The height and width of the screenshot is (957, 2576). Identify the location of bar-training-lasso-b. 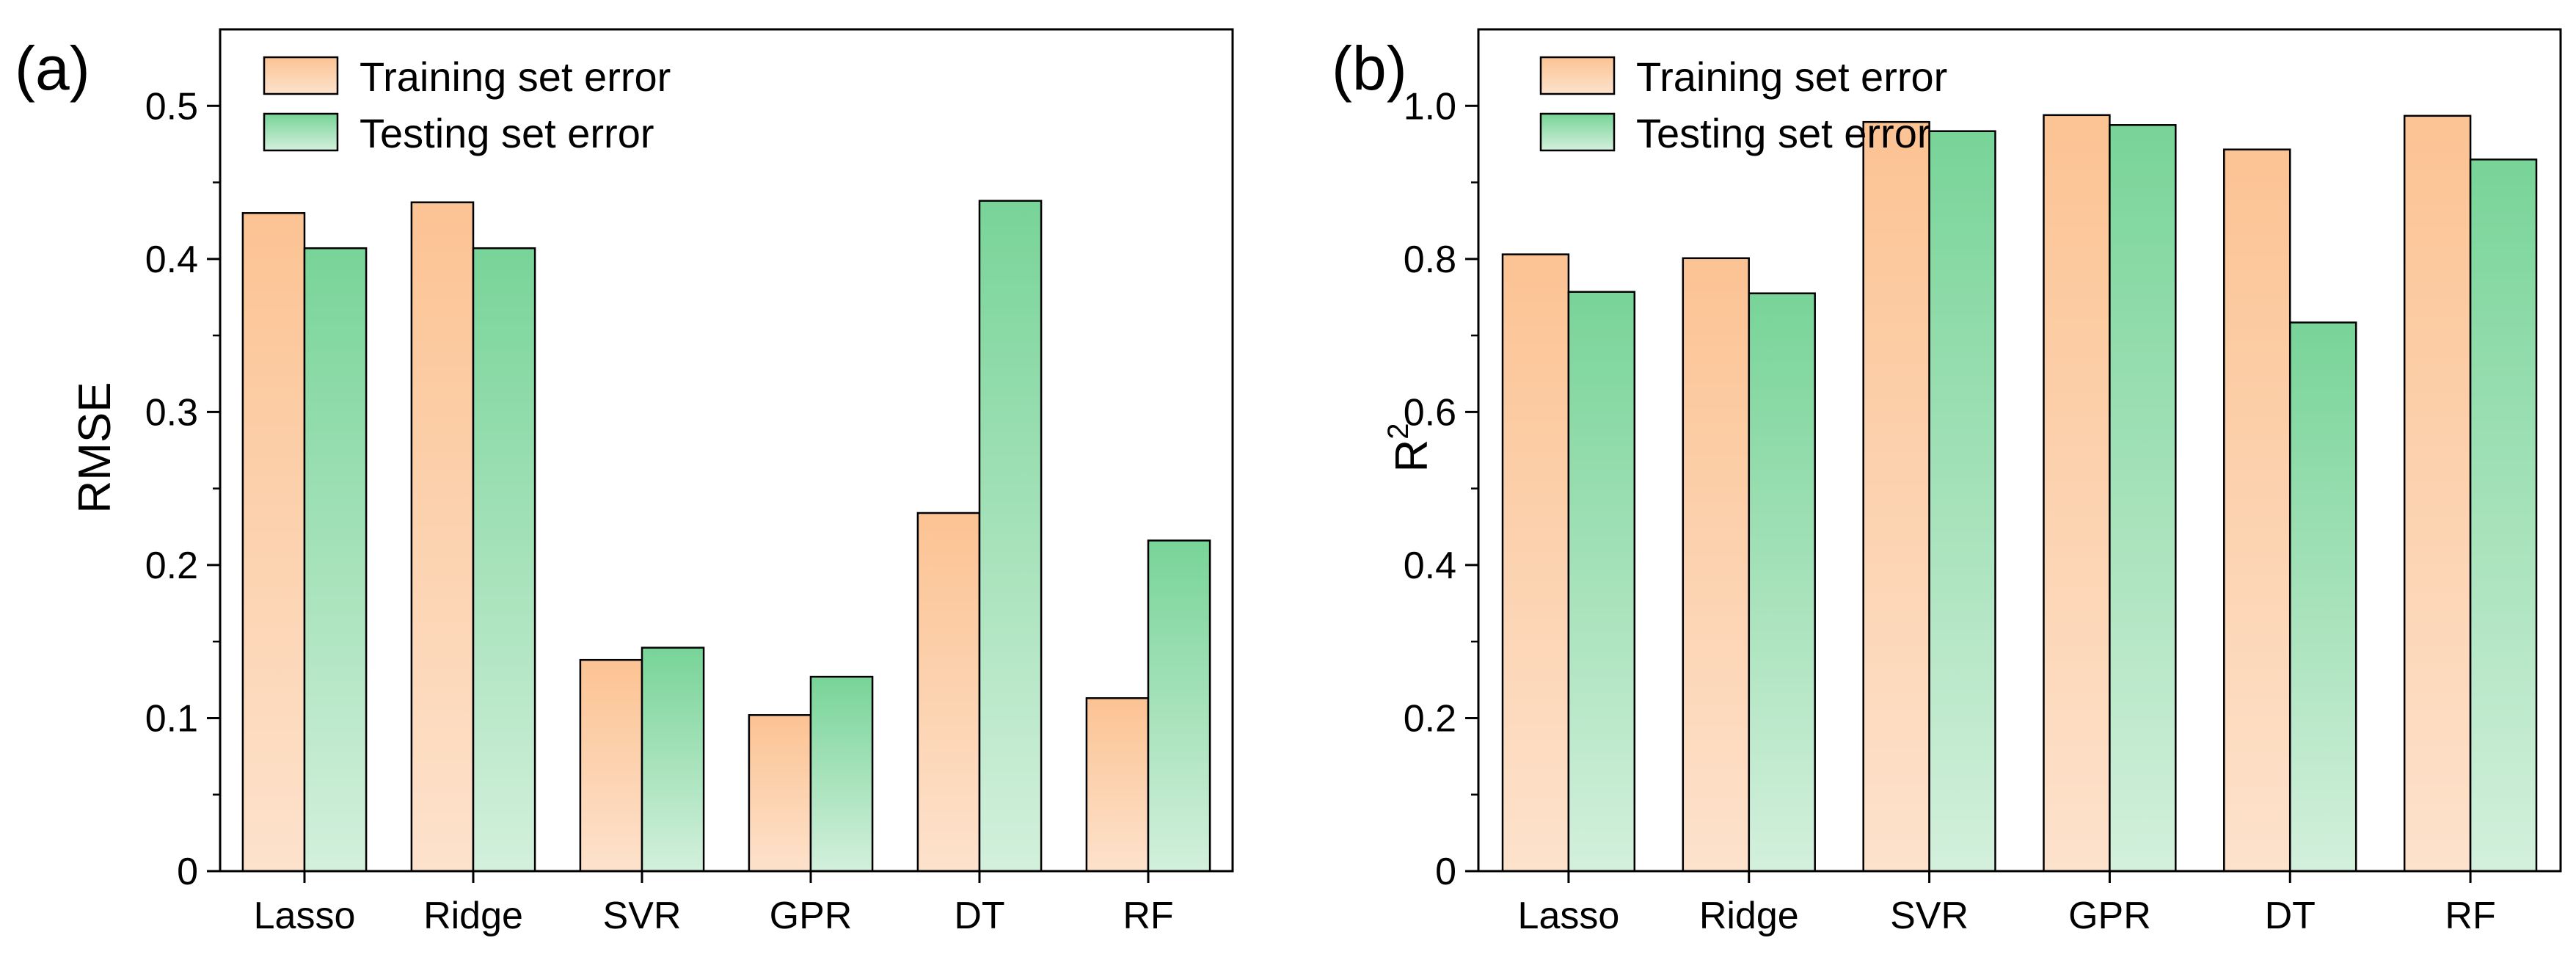
(1536, 563).